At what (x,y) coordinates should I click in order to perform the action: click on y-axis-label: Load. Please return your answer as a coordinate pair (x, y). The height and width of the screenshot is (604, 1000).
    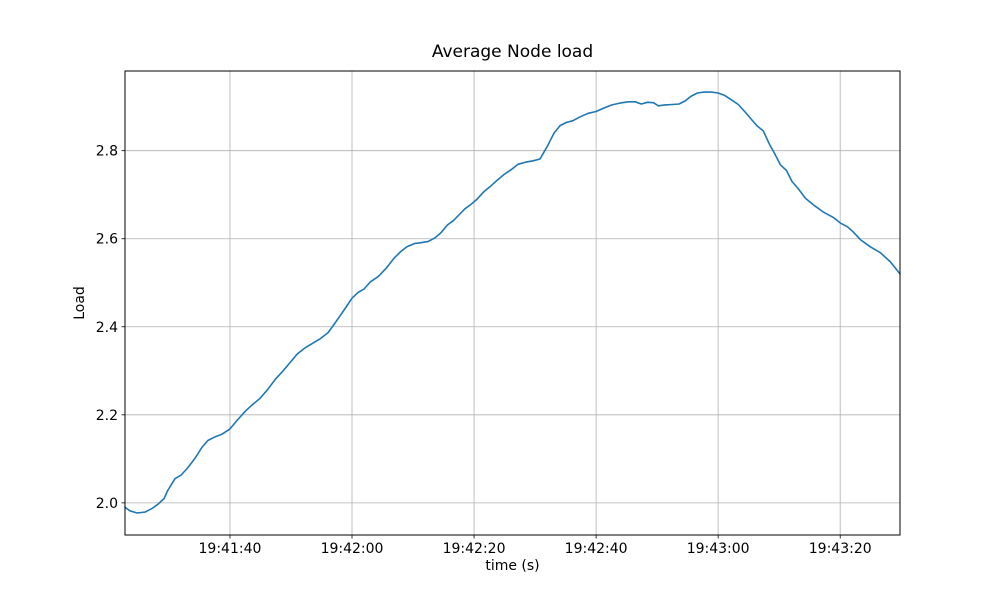
    Looking at the image, I should click on (80, 303).